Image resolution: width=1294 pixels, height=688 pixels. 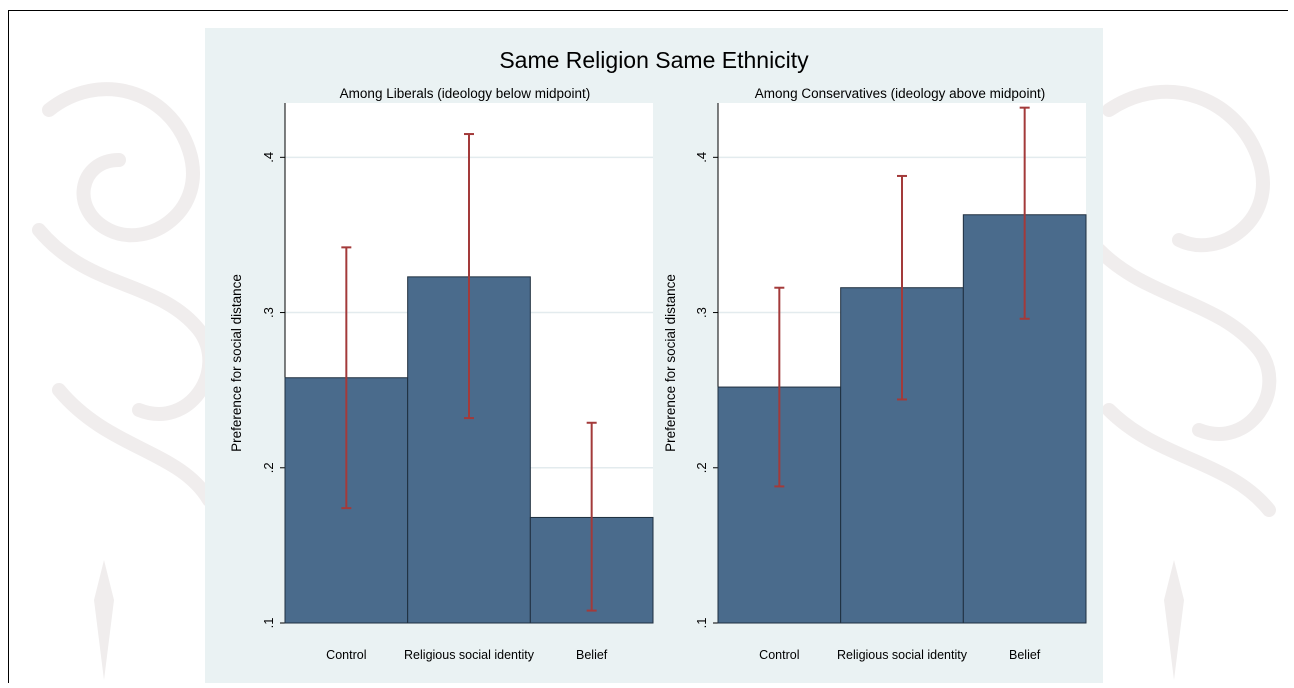 What do you see at coordinates (654, 60) in the screenshot?
I see `chart-title: Same Religion Same Ethnicity` at bounding box center [654, 60].